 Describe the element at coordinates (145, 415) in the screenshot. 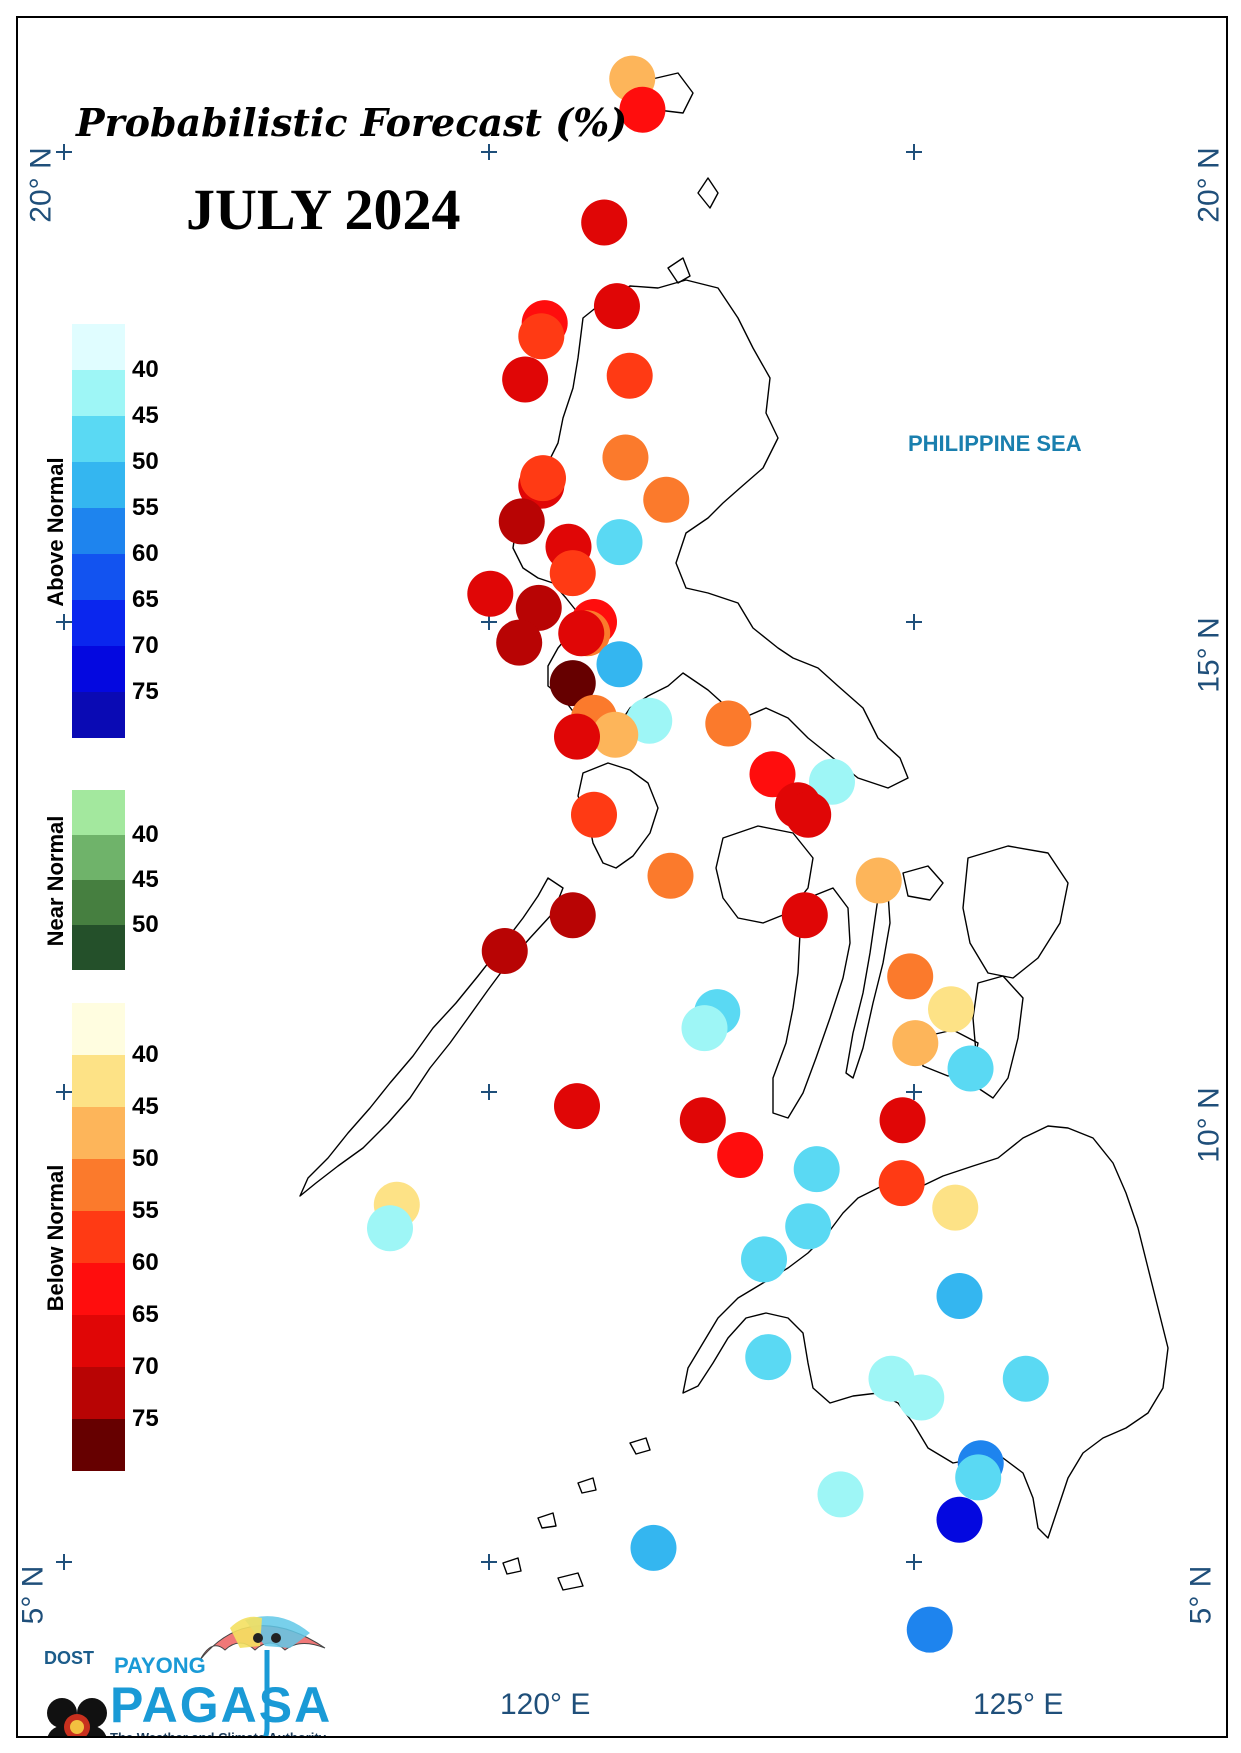

I see `above-normal-tick-label: 45` at that location.